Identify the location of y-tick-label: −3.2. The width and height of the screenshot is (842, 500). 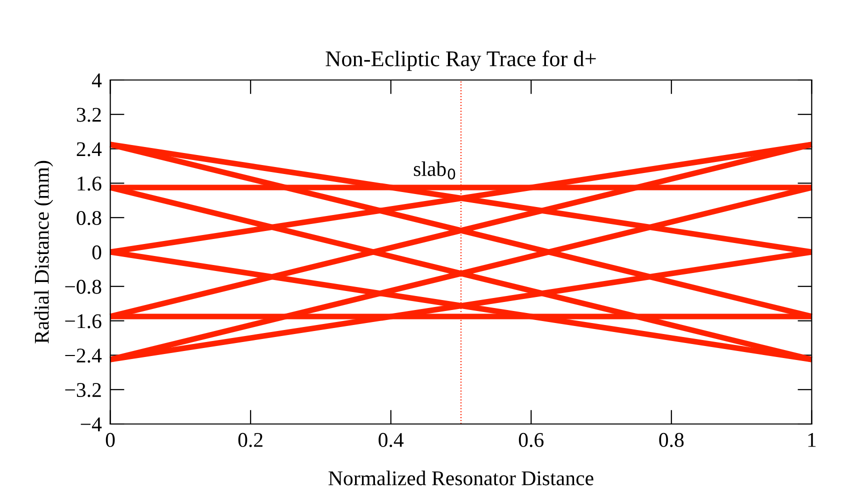
(83, 390).